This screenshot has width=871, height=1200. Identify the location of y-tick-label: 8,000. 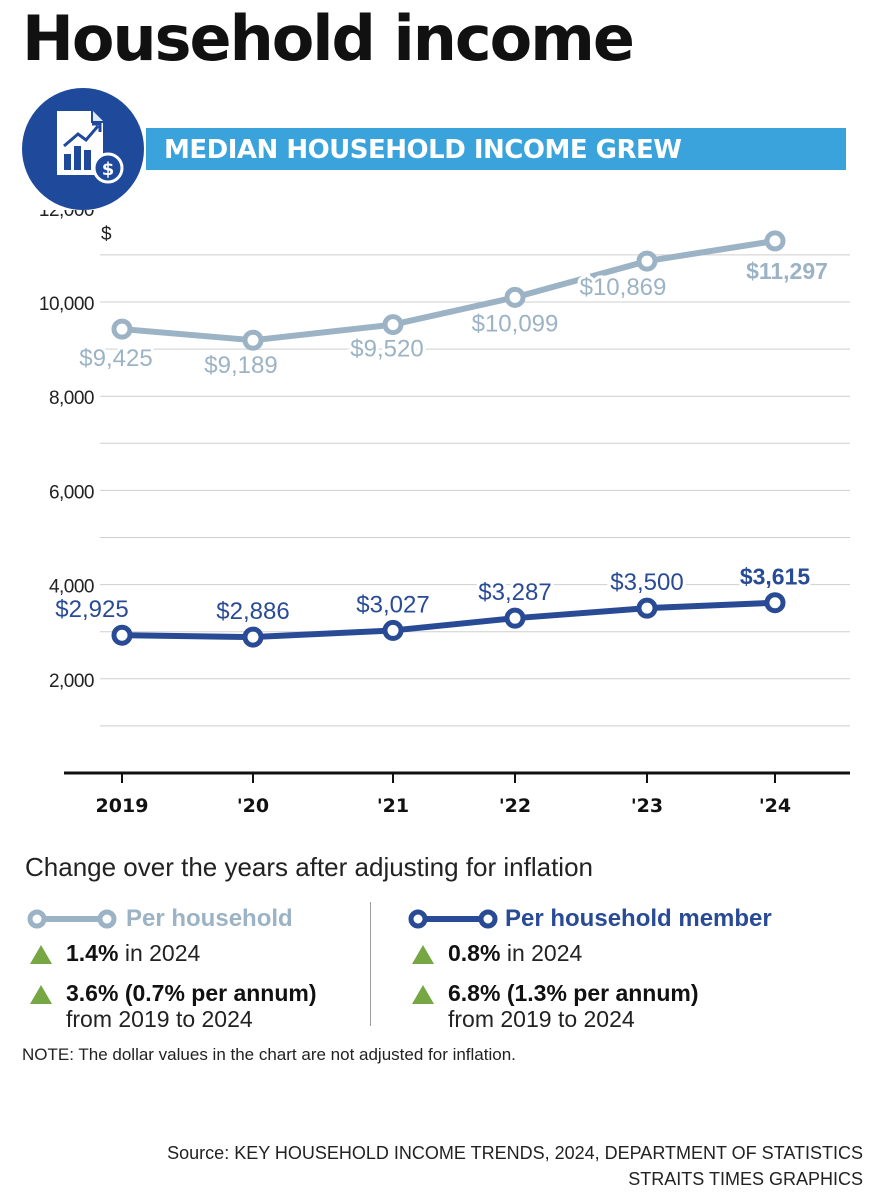
(71, 398).